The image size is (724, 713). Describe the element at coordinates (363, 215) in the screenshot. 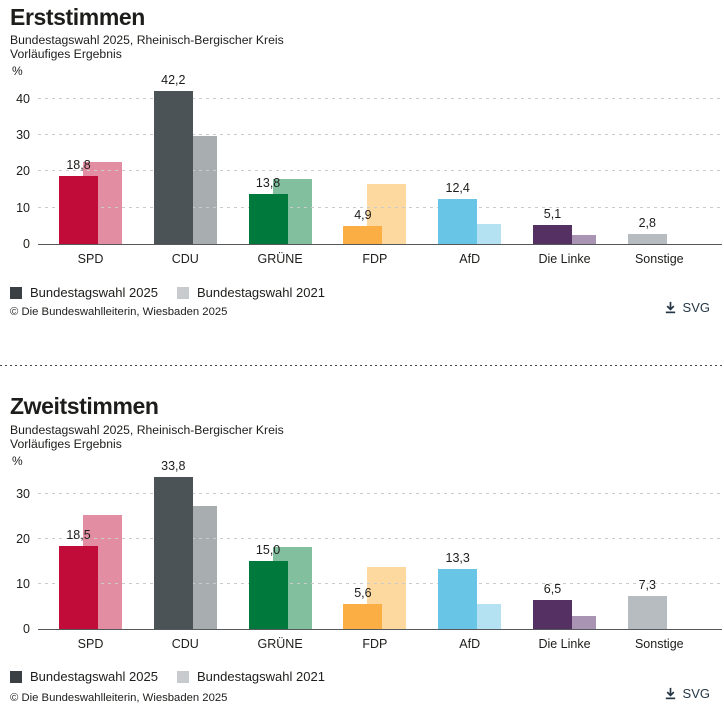

I see `bar-value-label: 4,9` at that location.